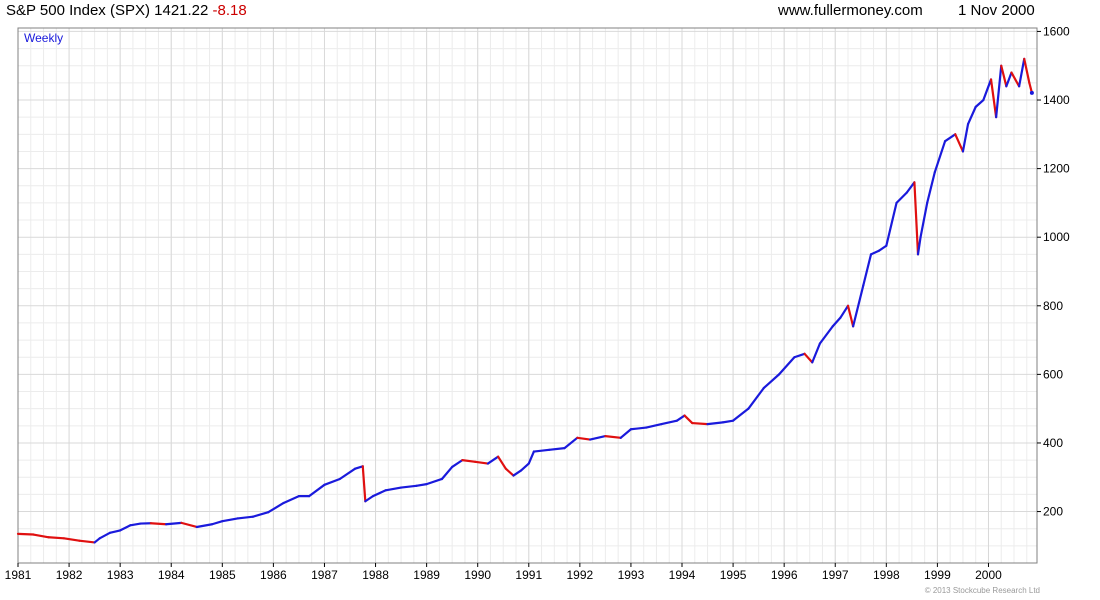  What do you see at coordinates (222, 575) in the screenshot?
I see `x-tick-label: 1985` at bounding box center [222, 575].